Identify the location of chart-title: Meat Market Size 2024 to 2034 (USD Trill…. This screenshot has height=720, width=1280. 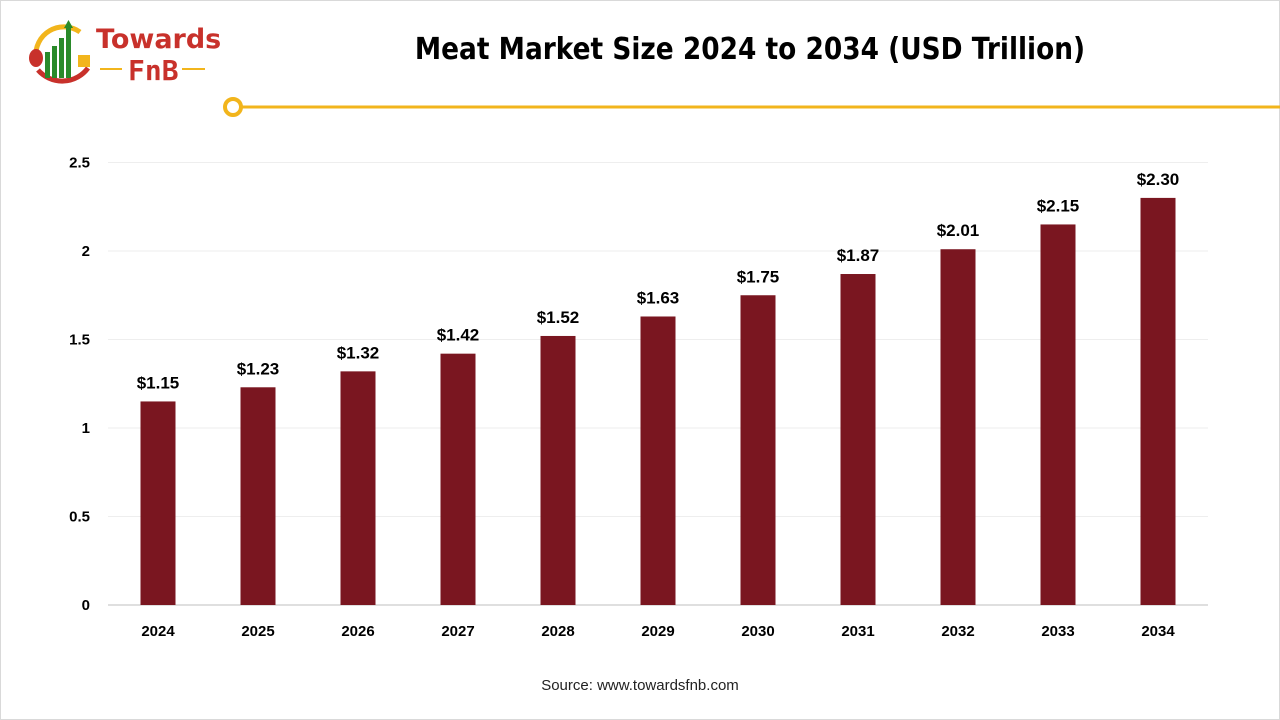
(750, 49).